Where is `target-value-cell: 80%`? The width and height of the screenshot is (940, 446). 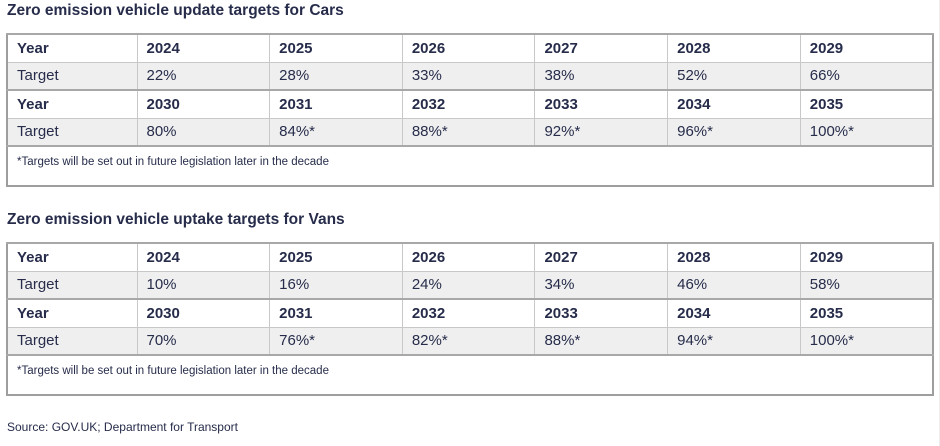 target-value-cell: 80% is located at coordinates (203, 132).